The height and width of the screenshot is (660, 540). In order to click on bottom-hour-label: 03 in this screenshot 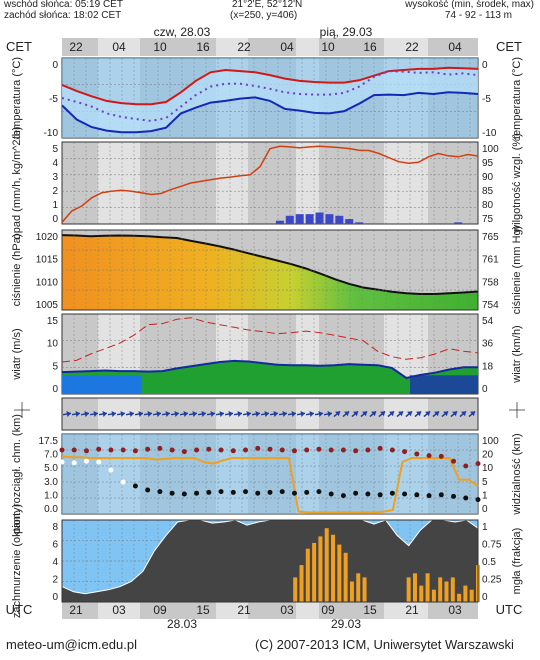, I will do `click(455, 610)`.